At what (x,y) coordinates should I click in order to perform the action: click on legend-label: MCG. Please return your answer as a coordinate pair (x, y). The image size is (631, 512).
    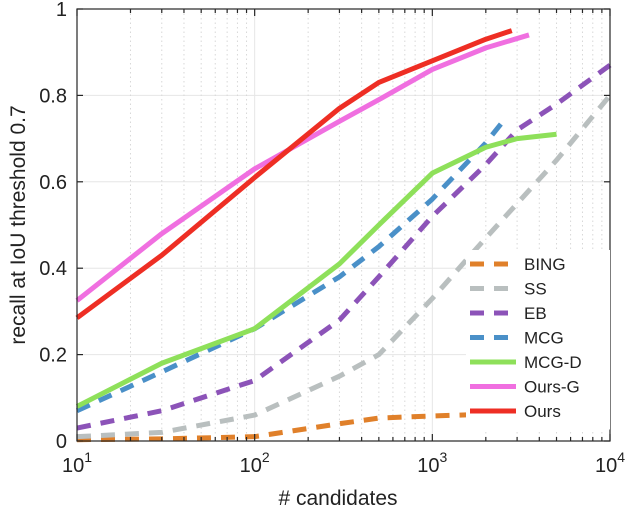
    Looking at the image, I should click on (544, 338).